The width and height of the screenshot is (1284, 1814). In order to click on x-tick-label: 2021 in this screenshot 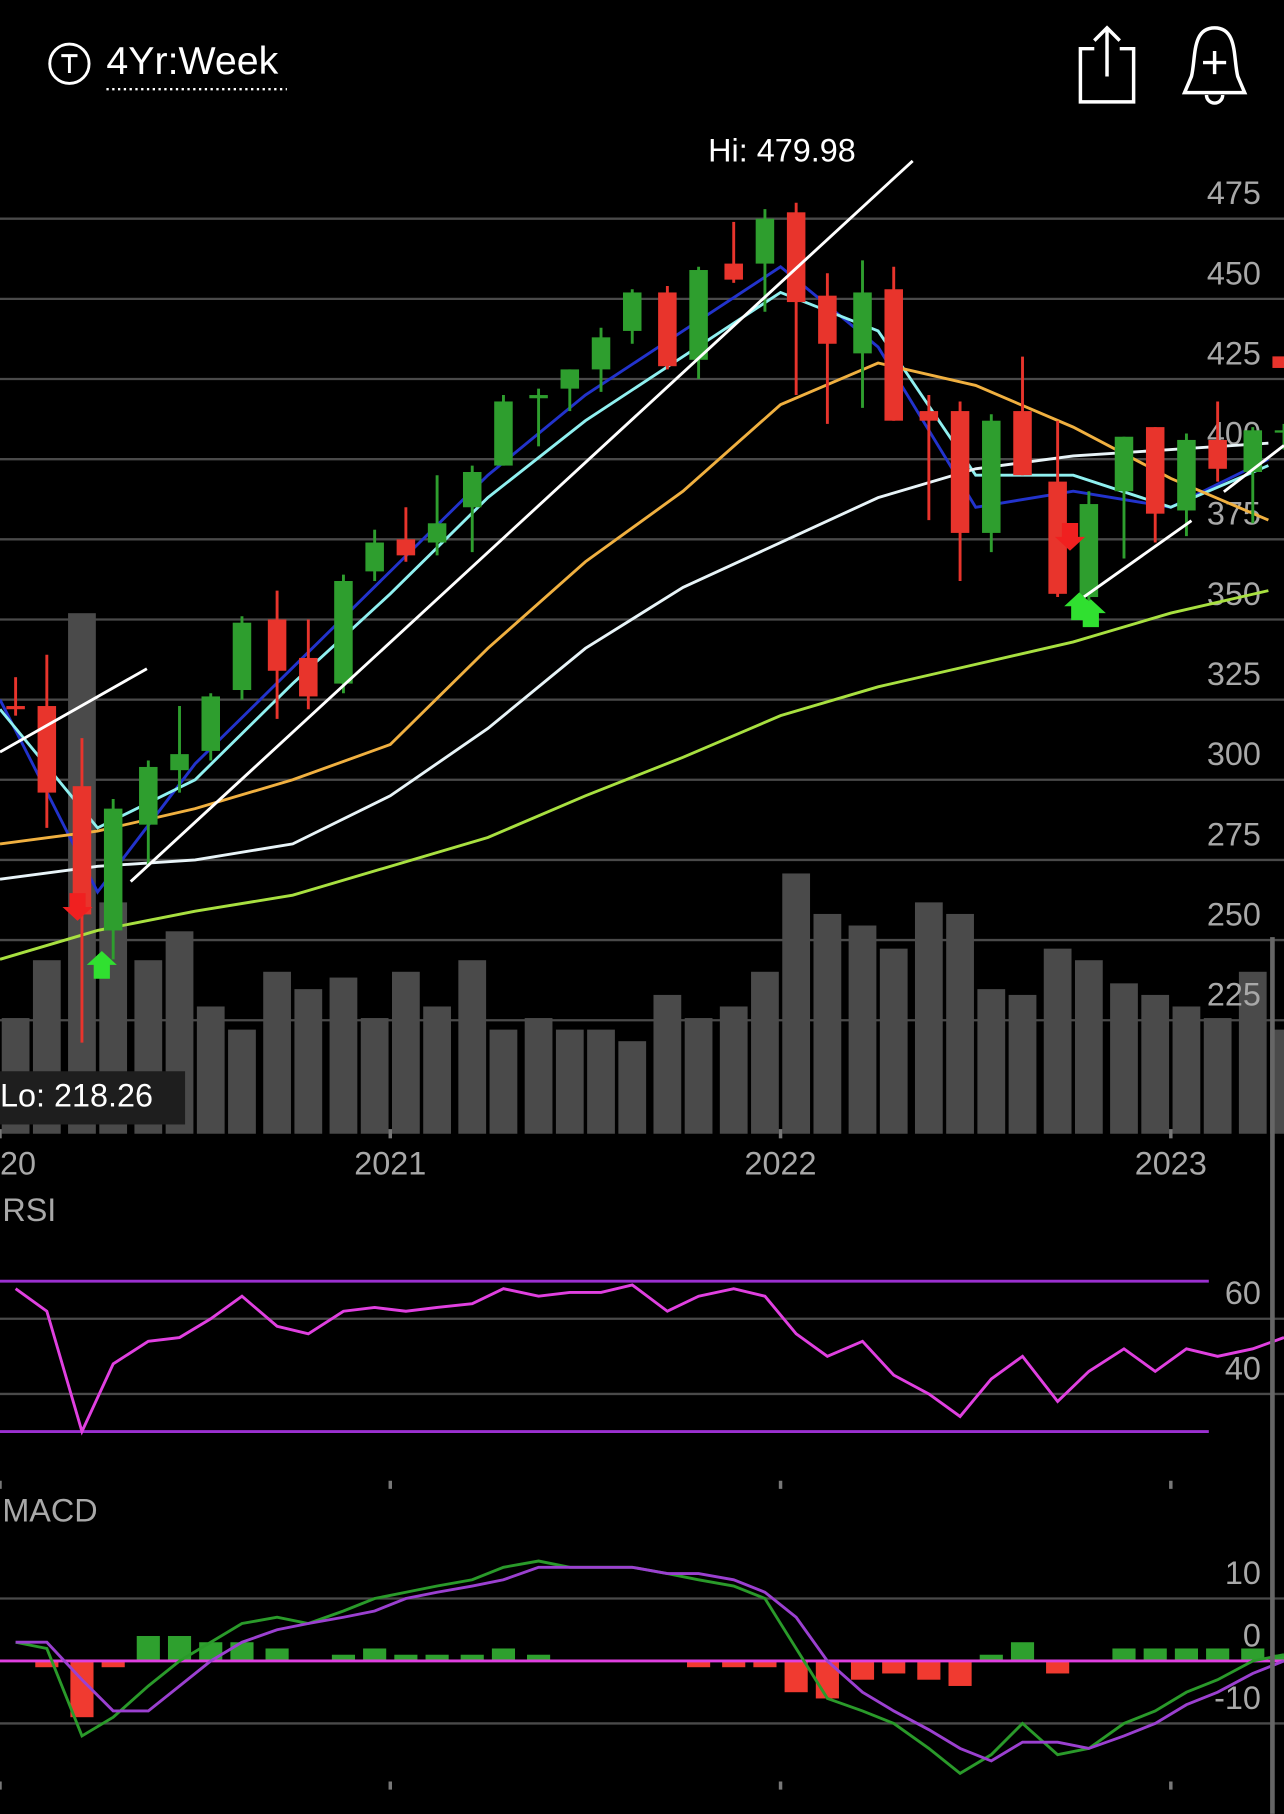, I will do `click(390, 1164)`.